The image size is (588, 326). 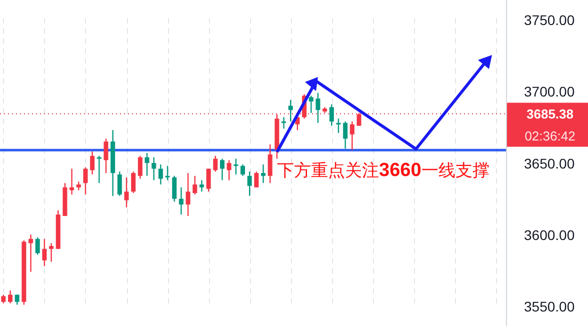 I want to click on y-tick-label: 3750.00, so click(x=549, y=20).